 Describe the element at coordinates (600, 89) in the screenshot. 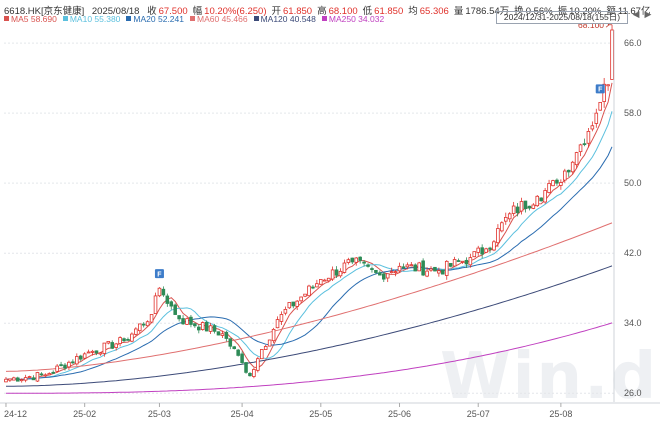

I see `event-flag-icon: F` at that location.